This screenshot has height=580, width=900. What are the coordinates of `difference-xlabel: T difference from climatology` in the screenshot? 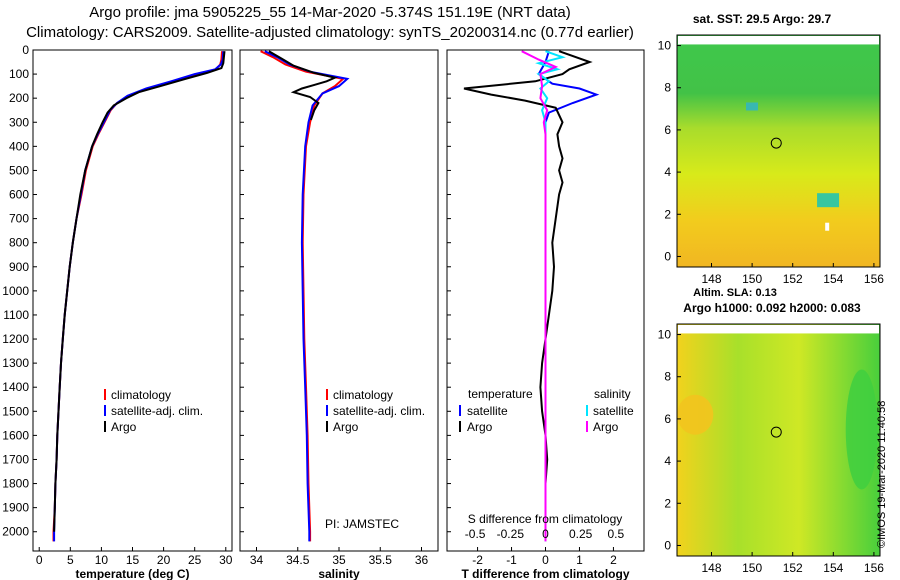 It's located at (545, 573).